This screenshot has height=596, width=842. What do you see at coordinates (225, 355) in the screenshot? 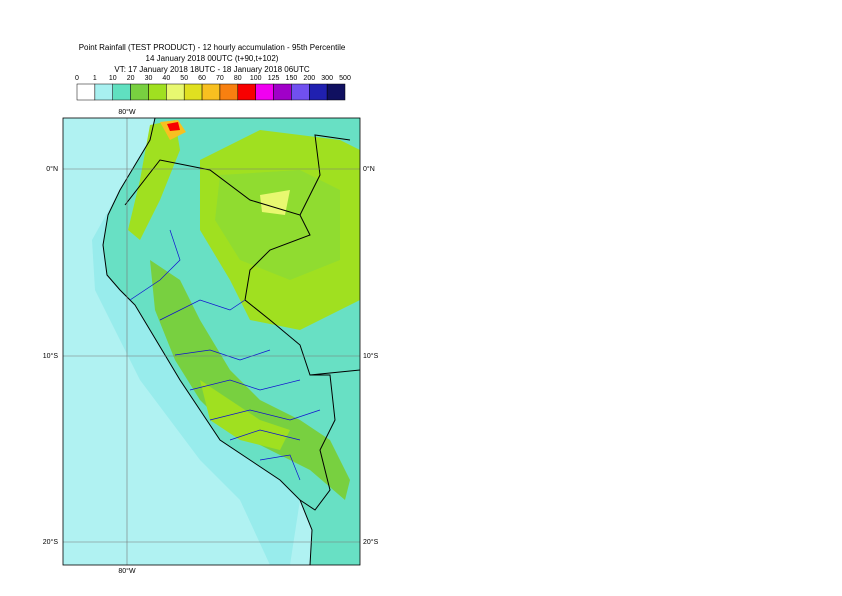
I see `region-borders` at bounding box center [225, 355].